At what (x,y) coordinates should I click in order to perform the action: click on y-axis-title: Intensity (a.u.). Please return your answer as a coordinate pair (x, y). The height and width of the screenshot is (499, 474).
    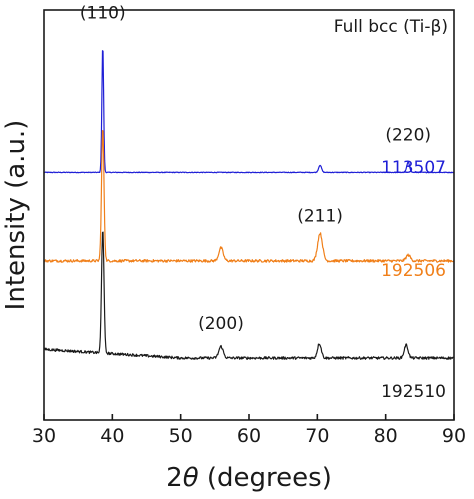
    Looking at the image, I should click on (16, 215).